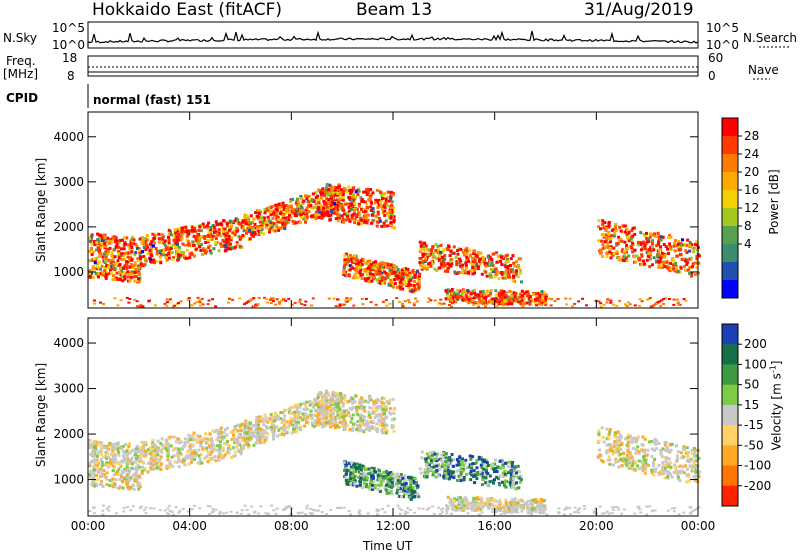 This screenshot has width=800, height=554. What do you see at coordinates (189, 526) in the screenshot?
I see `xtick-label-1: 04:00` at bounding box center [189, 526].